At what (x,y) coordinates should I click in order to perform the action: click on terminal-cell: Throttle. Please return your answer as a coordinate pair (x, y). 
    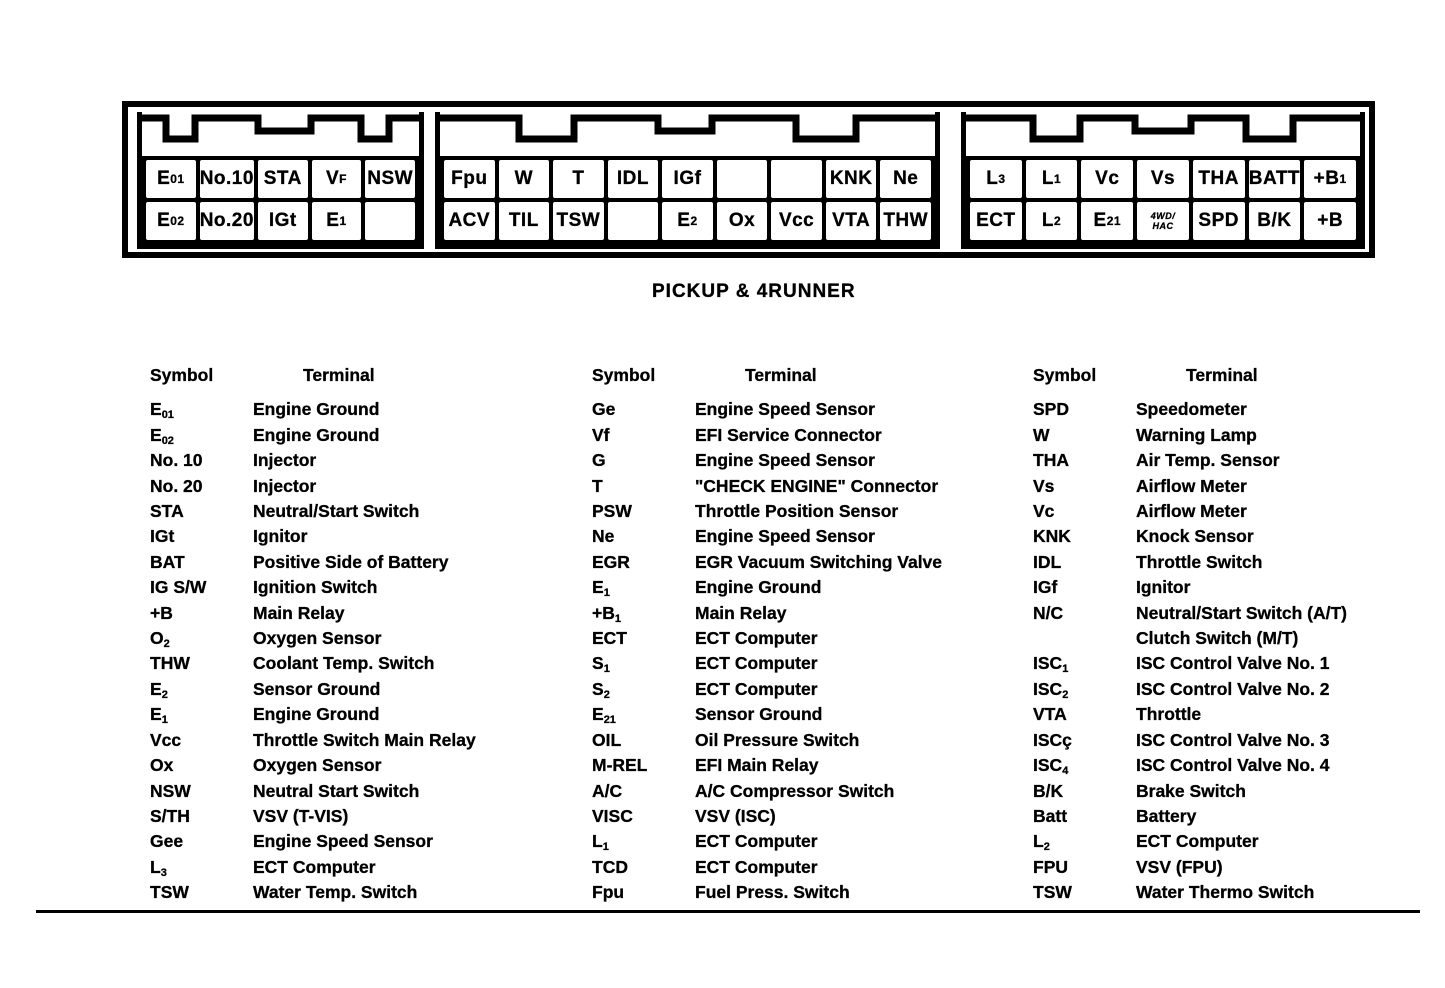
    Looking at the image, I should click on (1169, 714).